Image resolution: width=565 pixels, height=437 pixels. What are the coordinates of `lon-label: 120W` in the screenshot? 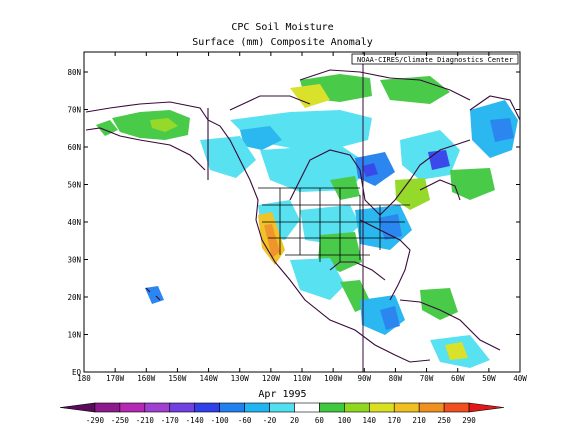 It's located at (271, 378).